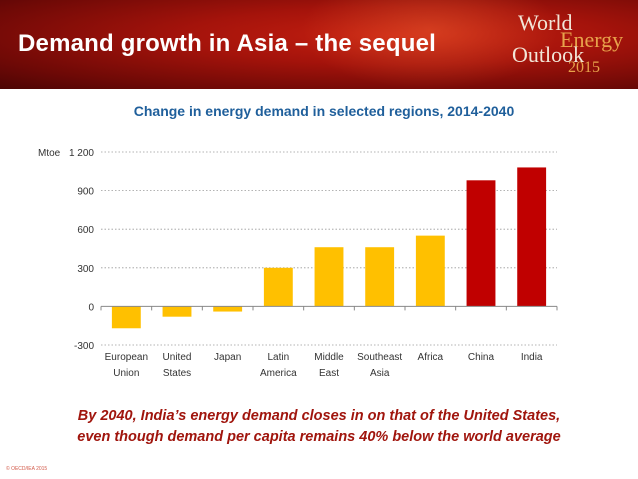  I want to click on x-category-label-line: European, so click(126, 357).